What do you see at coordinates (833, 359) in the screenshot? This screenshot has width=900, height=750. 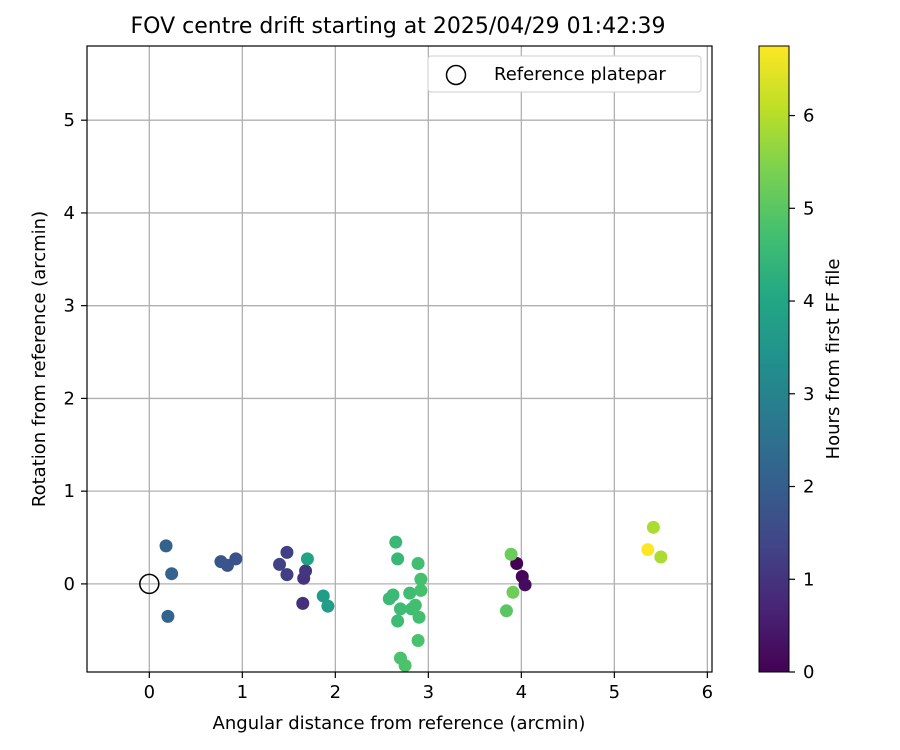 I see `colorbar-label: Hours from first FF file` at bounding box center [833, 359].